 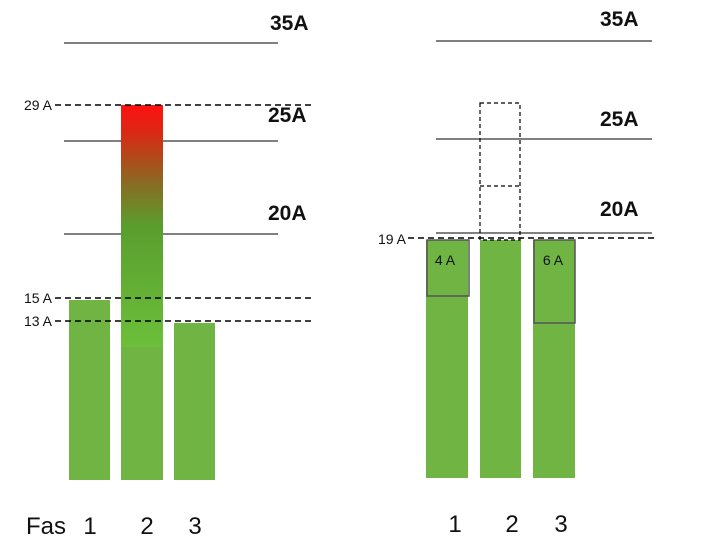 What do you see at coordinates (38, 105) in the screenshot?
I see `marker-label: 29 A` at bounding box center [38, 105].